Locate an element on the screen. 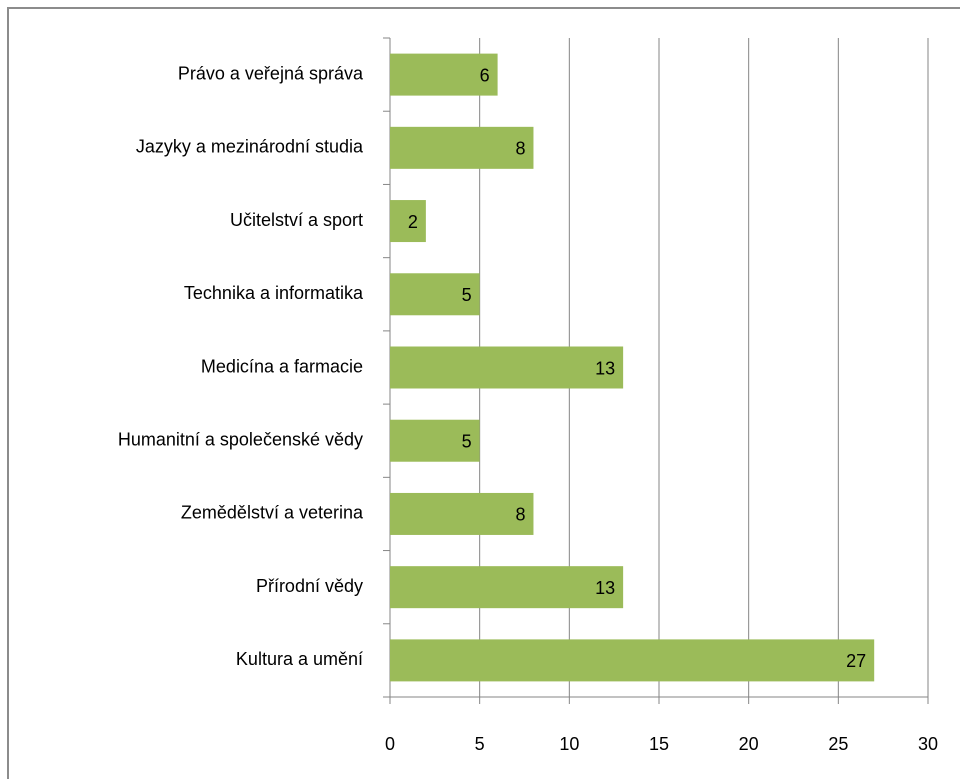 The height and width of the screenshot is (779, 960). y-tick-label: Přírodní vědy is located at coordinates (309, 586).